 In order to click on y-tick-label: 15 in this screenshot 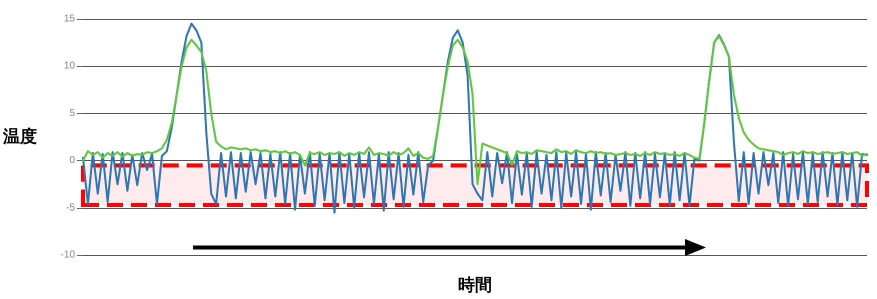, I will do `click(70, 19)`.